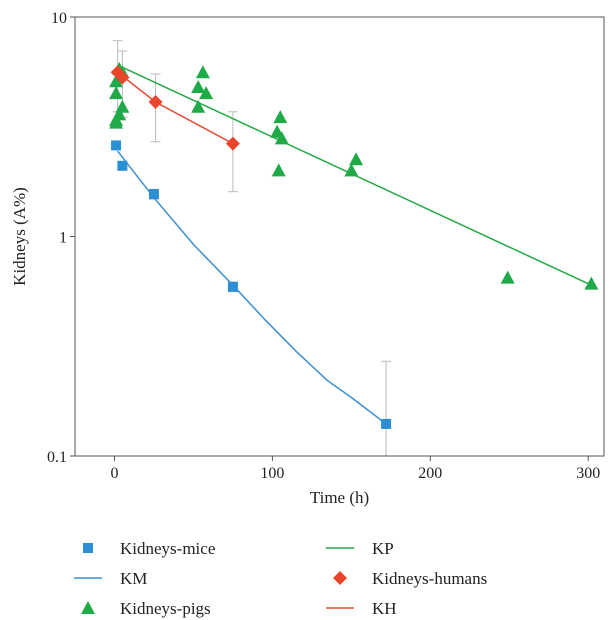 Image resolution: width=610 pixels, height=620 pixels. I want to click on legend-label: KM, so click(133, 578).